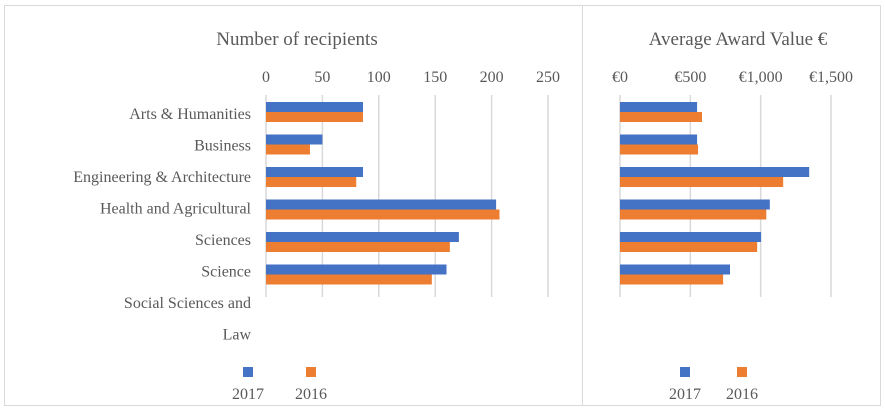 The width and height of the screenshot is (885, 410). Describe the element at coordinates (620, 77) in the screenshot. I see `right-tick-label: €0` at that location.